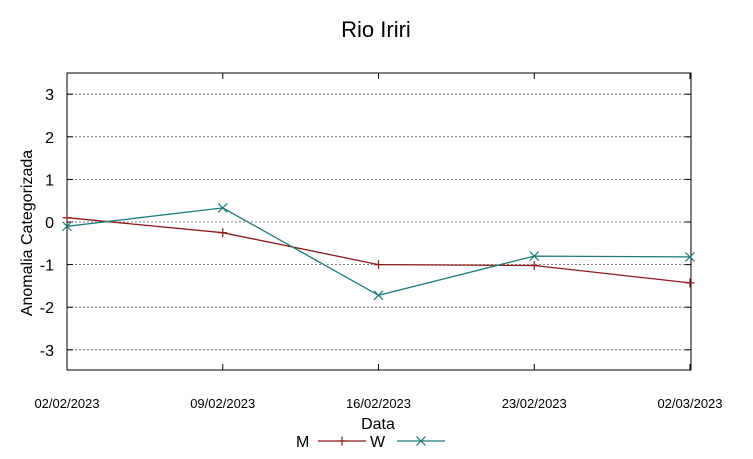  I want to click on y-tick-label: 3, so click(49, 95).